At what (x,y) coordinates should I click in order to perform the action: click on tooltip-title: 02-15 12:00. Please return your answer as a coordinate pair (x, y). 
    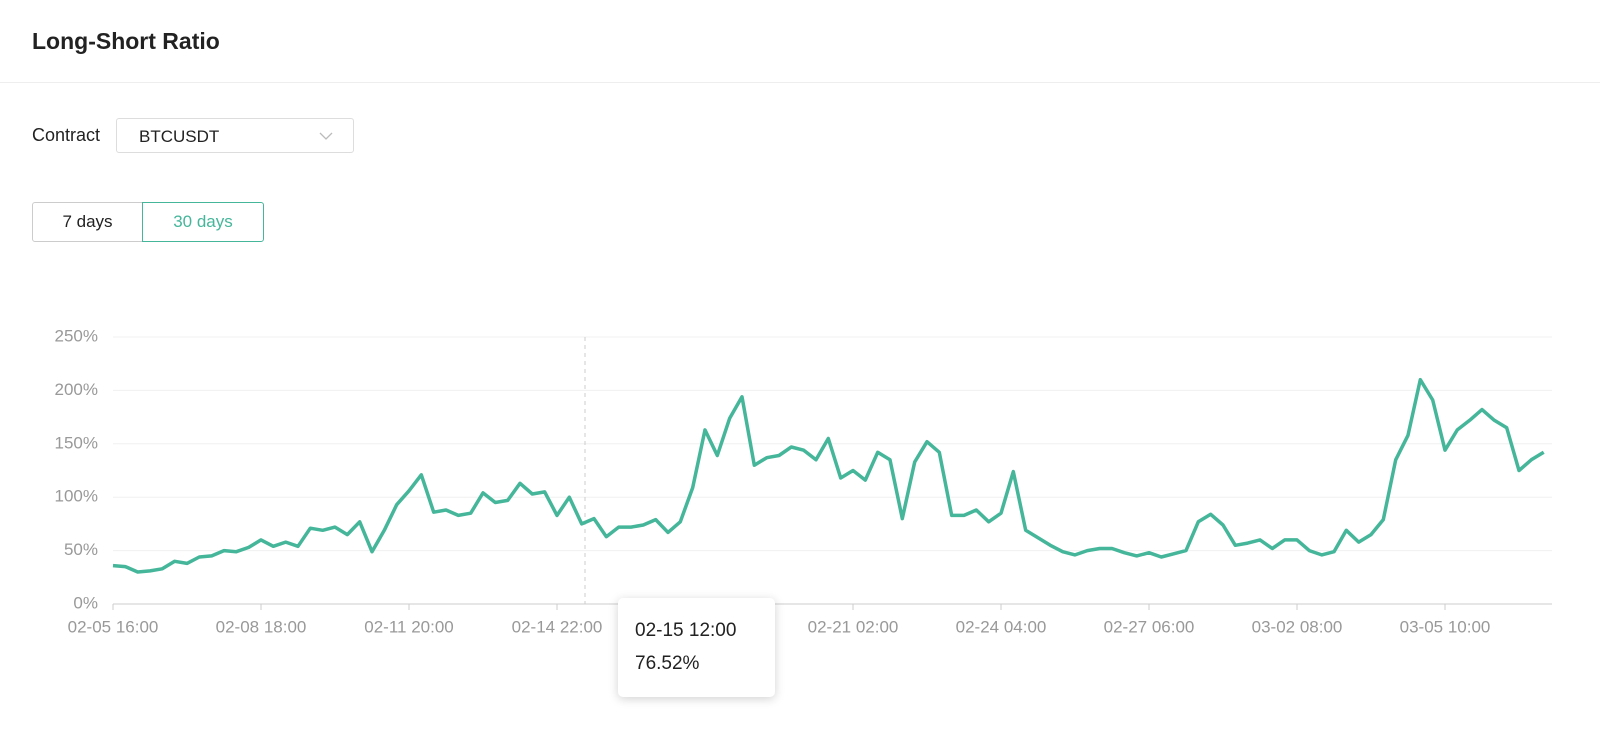
    Looking at the image, I should click on (686, 630).